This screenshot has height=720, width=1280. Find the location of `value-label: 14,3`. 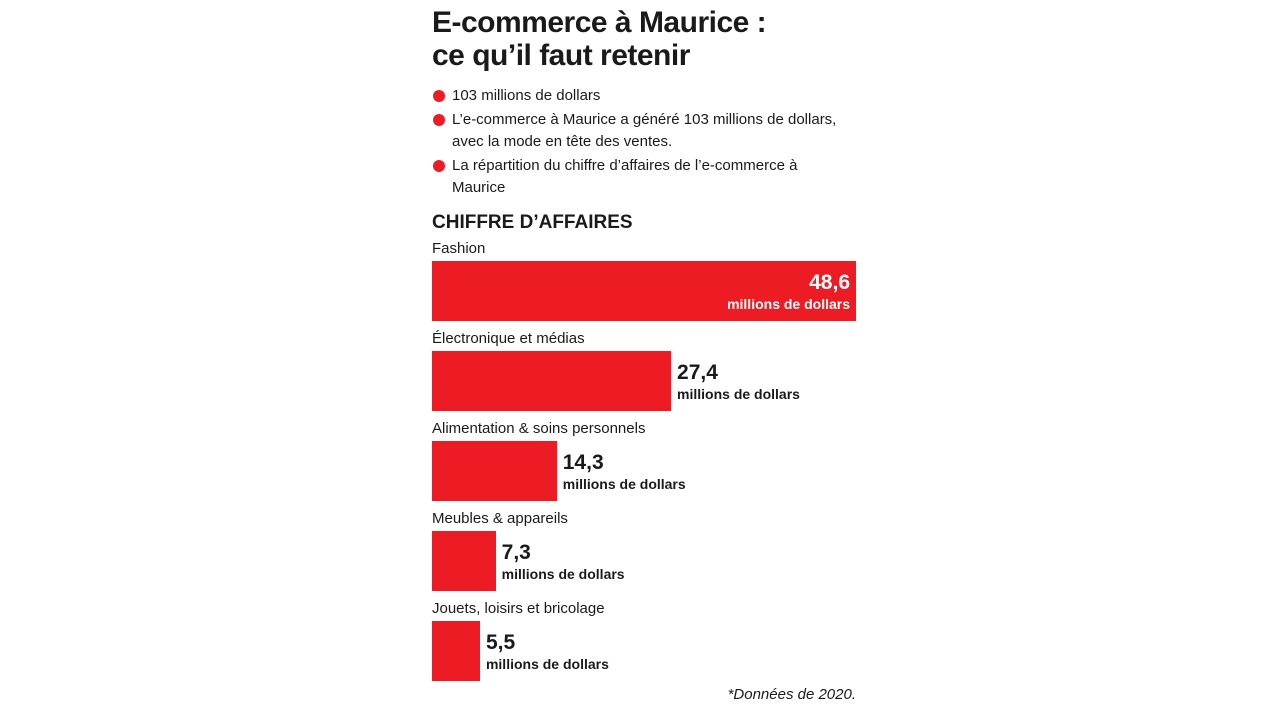

value-label: 14,3 is located at coordinates (583, 462).